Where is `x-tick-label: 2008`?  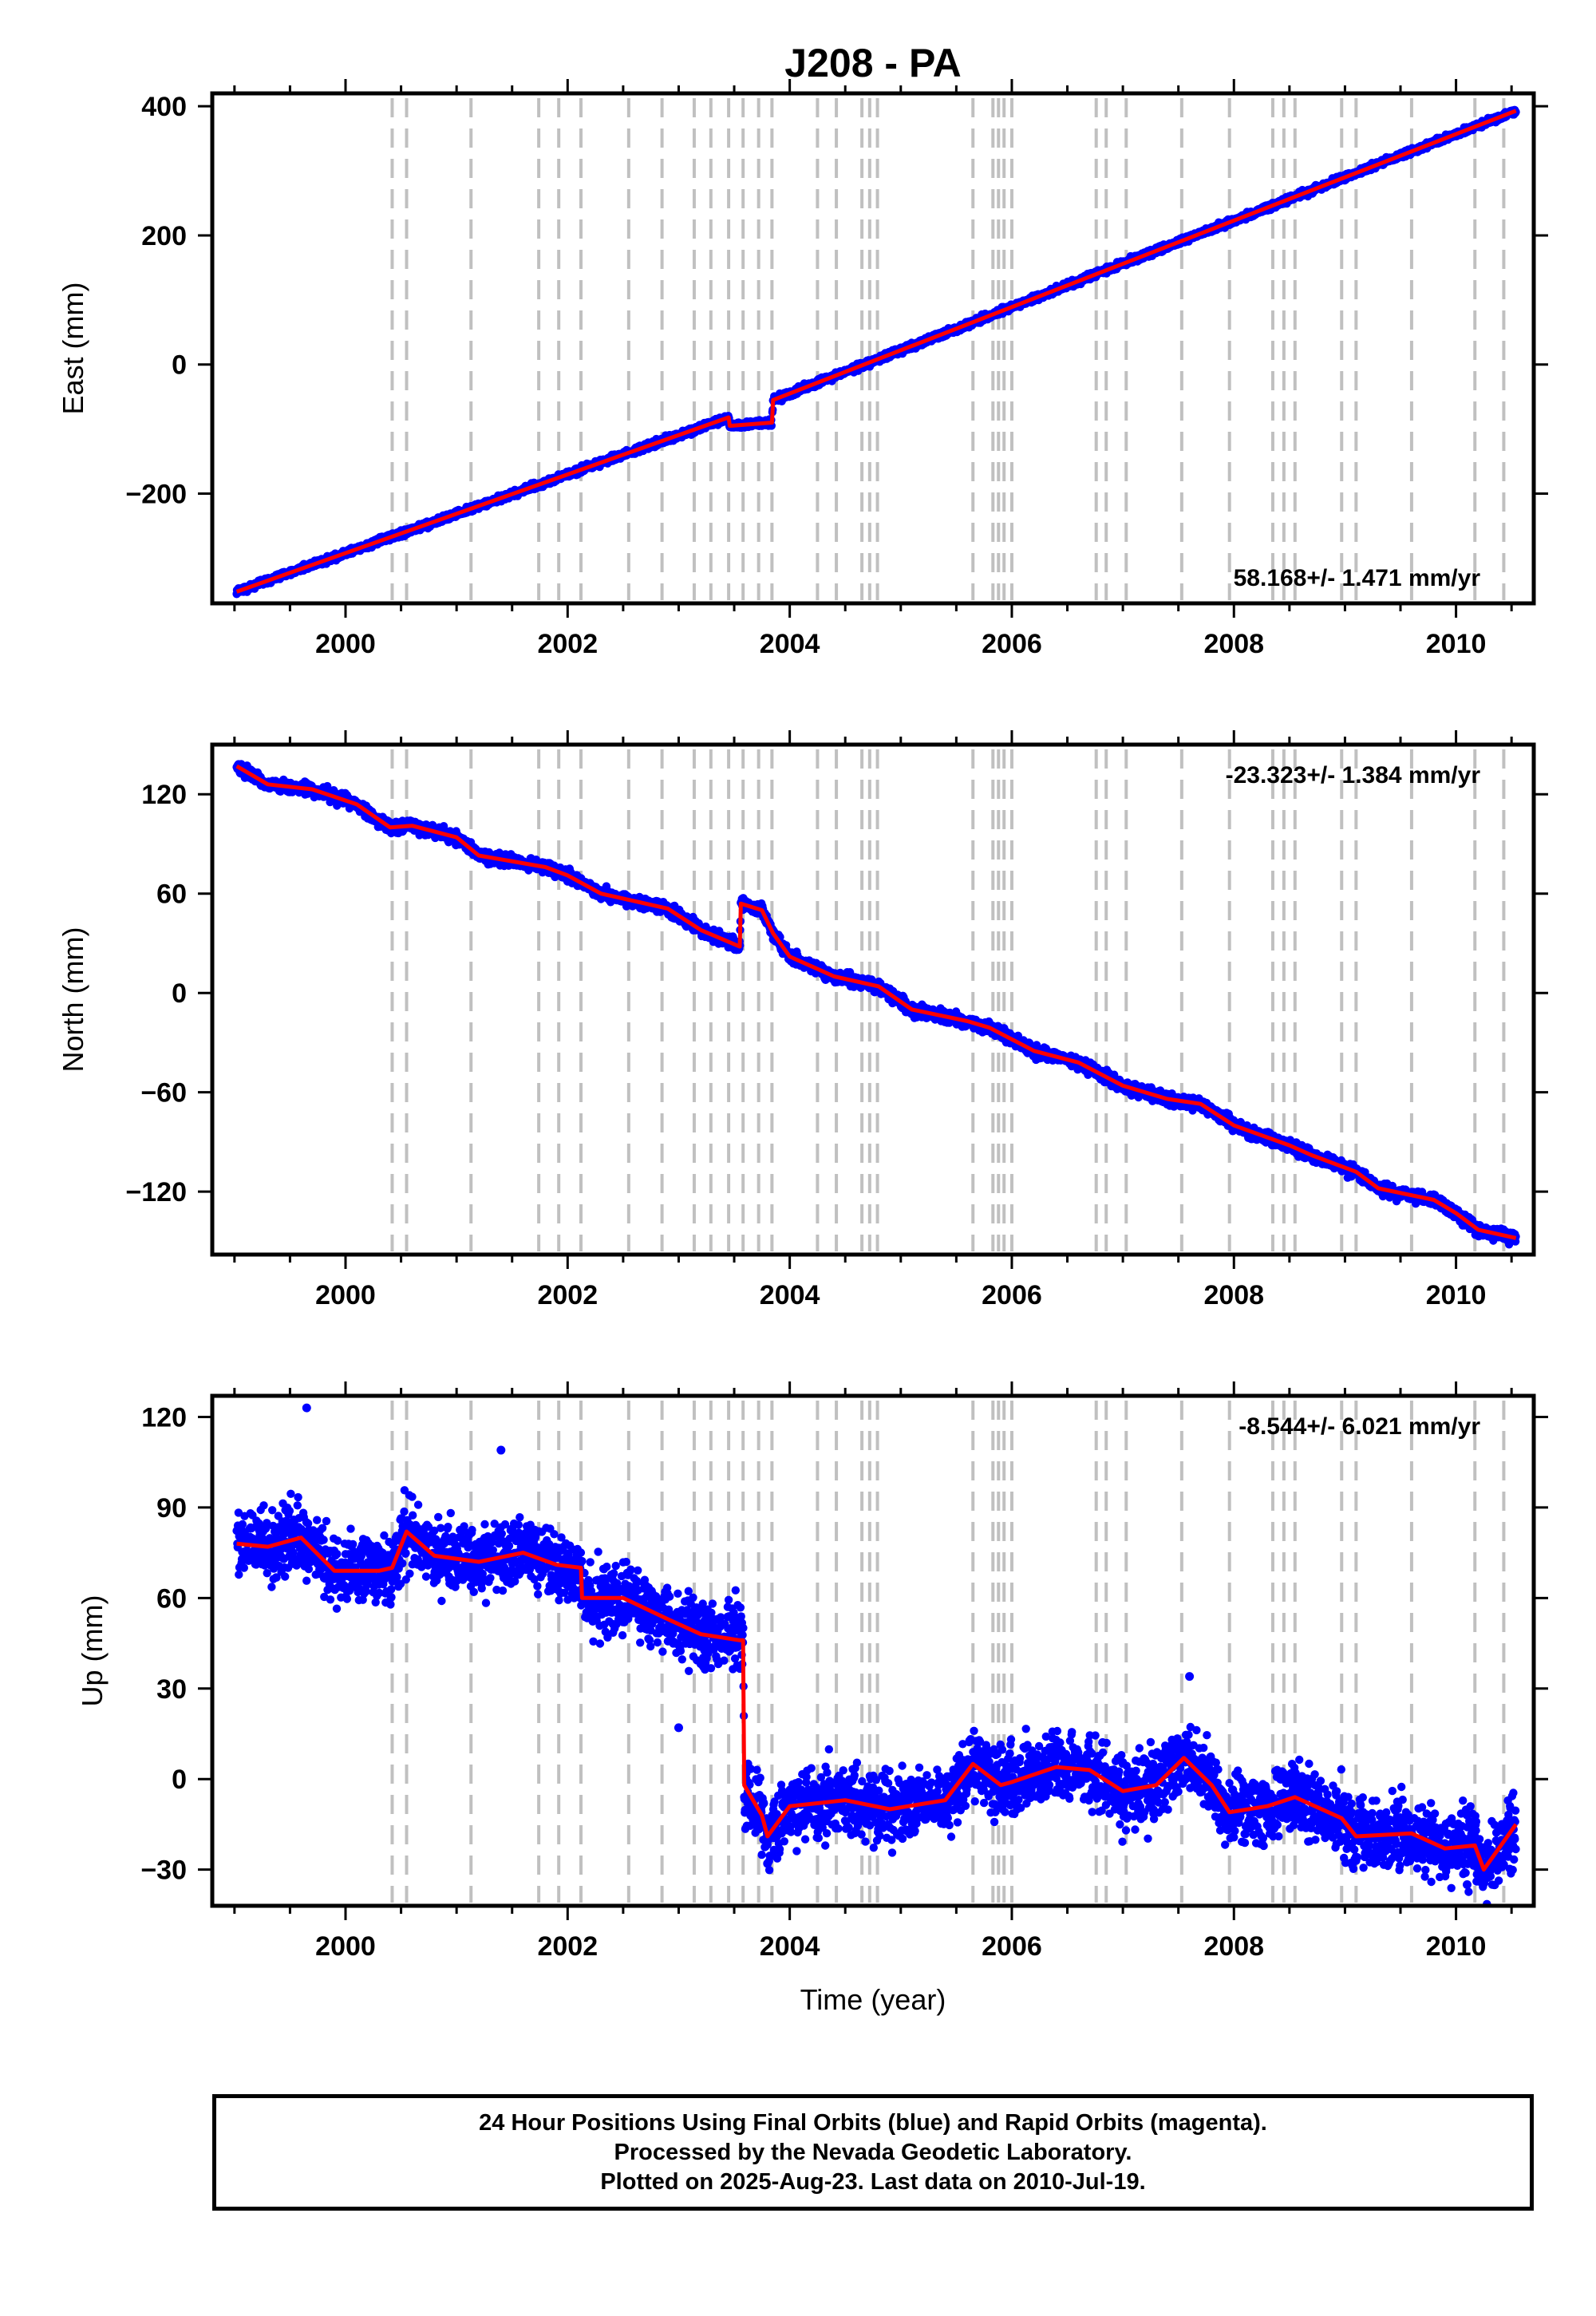
x-tick-label: 2008 is located at coordinates (1233, 644).